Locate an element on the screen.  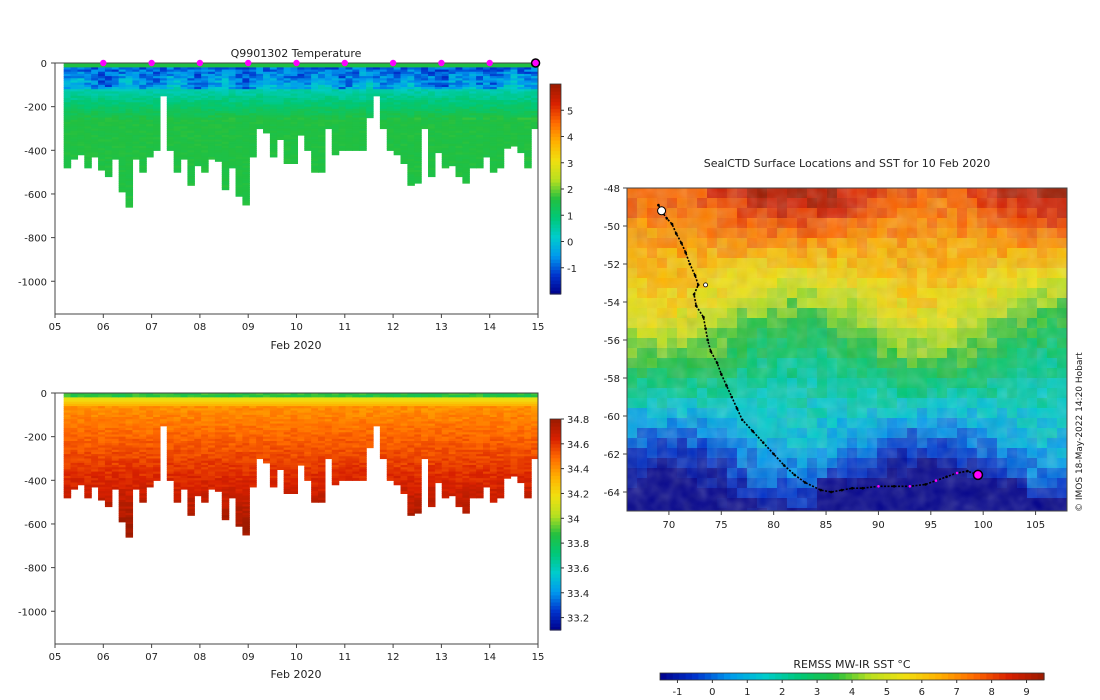
colorbar-tick-label: 4 is located at coordinates (570, 138).